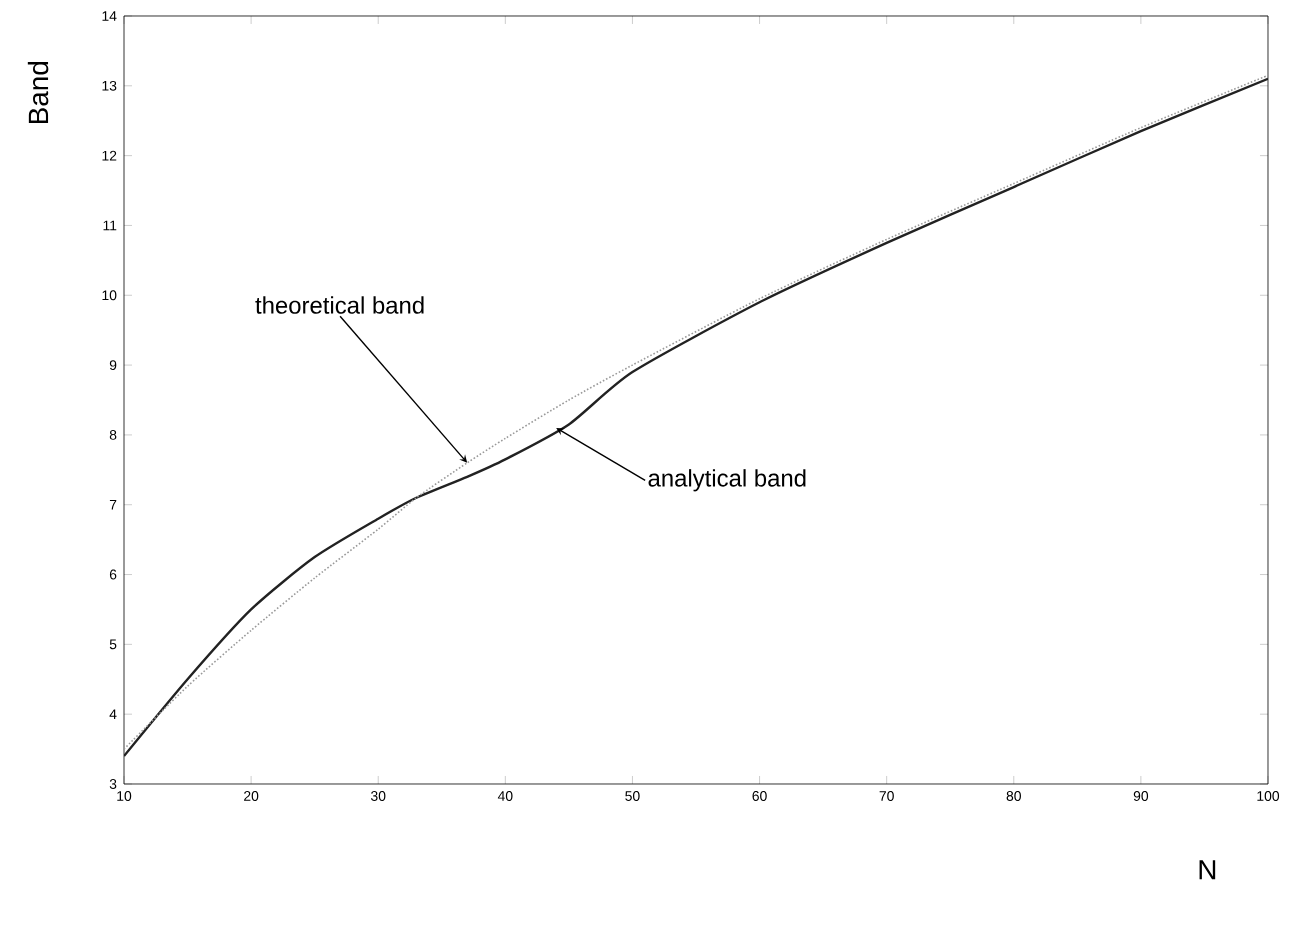 This screenshot has height=936, width=1292. What do you see at coordinates (38, 93) in the screenshot?
I see `y-axis-title: Band` at bounding box center [38, 93].